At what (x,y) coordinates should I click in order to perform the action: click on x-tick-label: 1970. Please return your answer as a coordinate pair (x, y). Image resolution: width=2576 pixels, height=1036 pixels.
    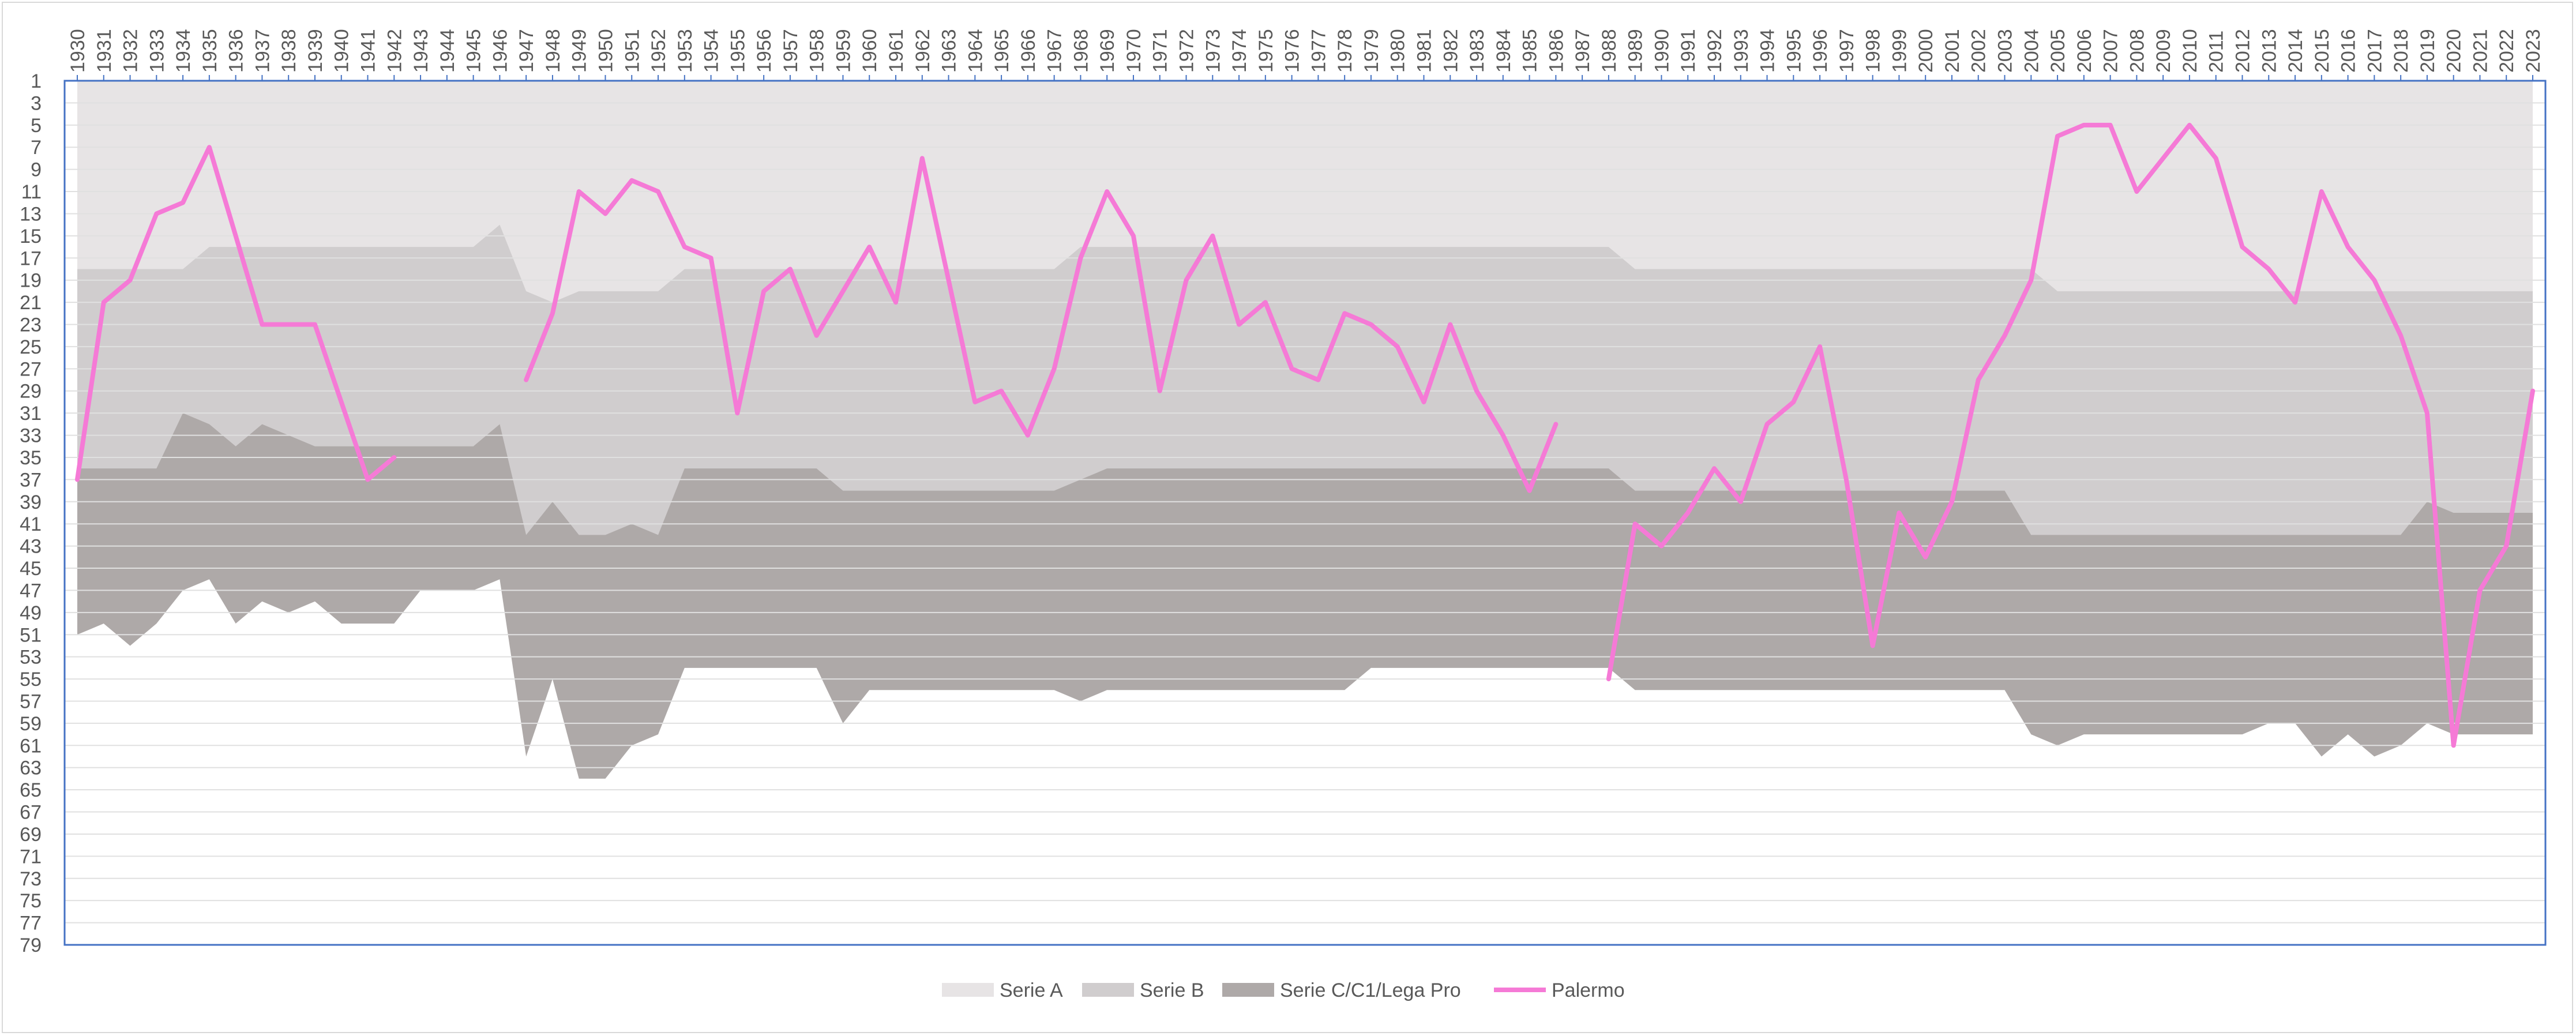
    Looking at the image, I should click on (1134, 51).